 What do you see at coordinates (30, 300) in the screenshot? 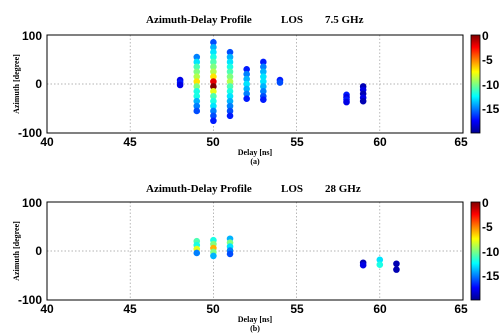
I see `y-tick-label: -100` at bounding box center [30, 300].